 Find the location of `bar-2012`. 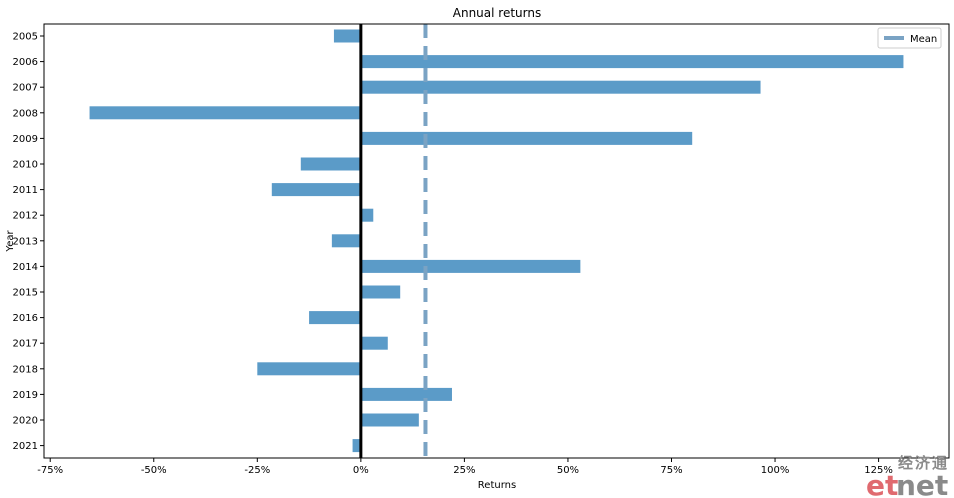

bar-2012 is located at coordinates (367, 215).